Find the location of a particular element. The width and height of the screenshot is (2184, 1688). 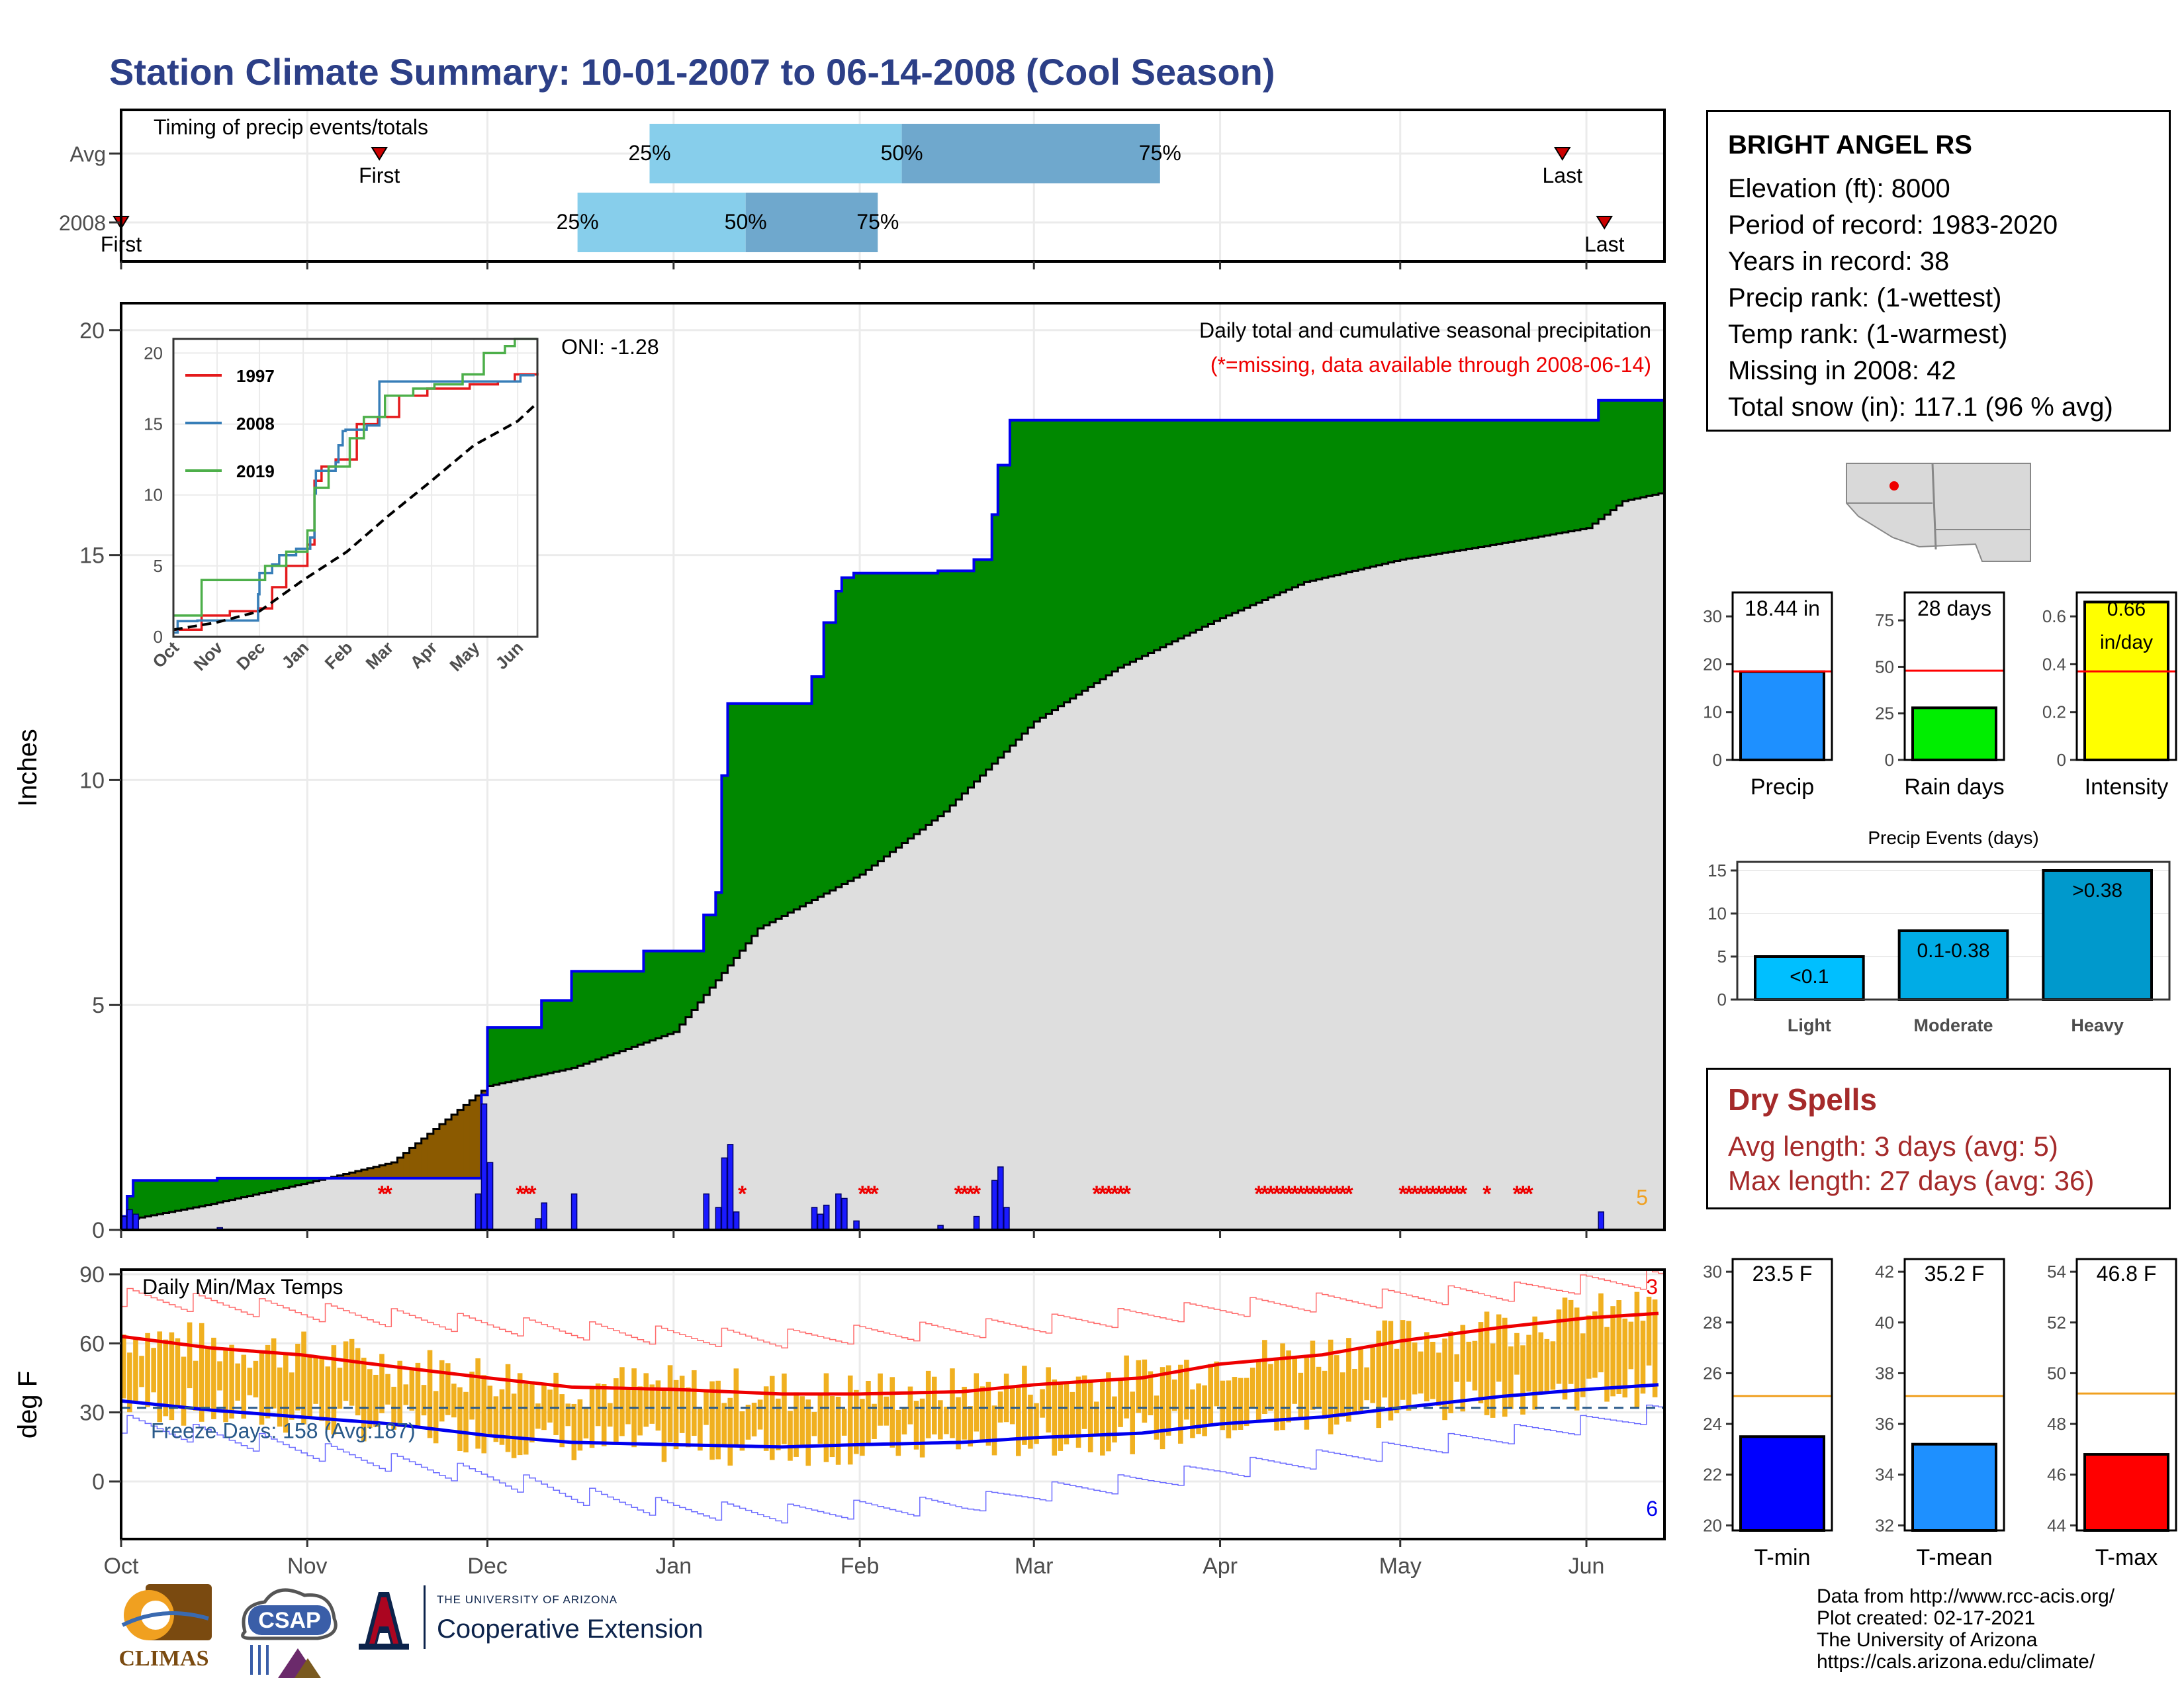

precip-missing-marker-1-68: * is located at coordinates (532, 1194).